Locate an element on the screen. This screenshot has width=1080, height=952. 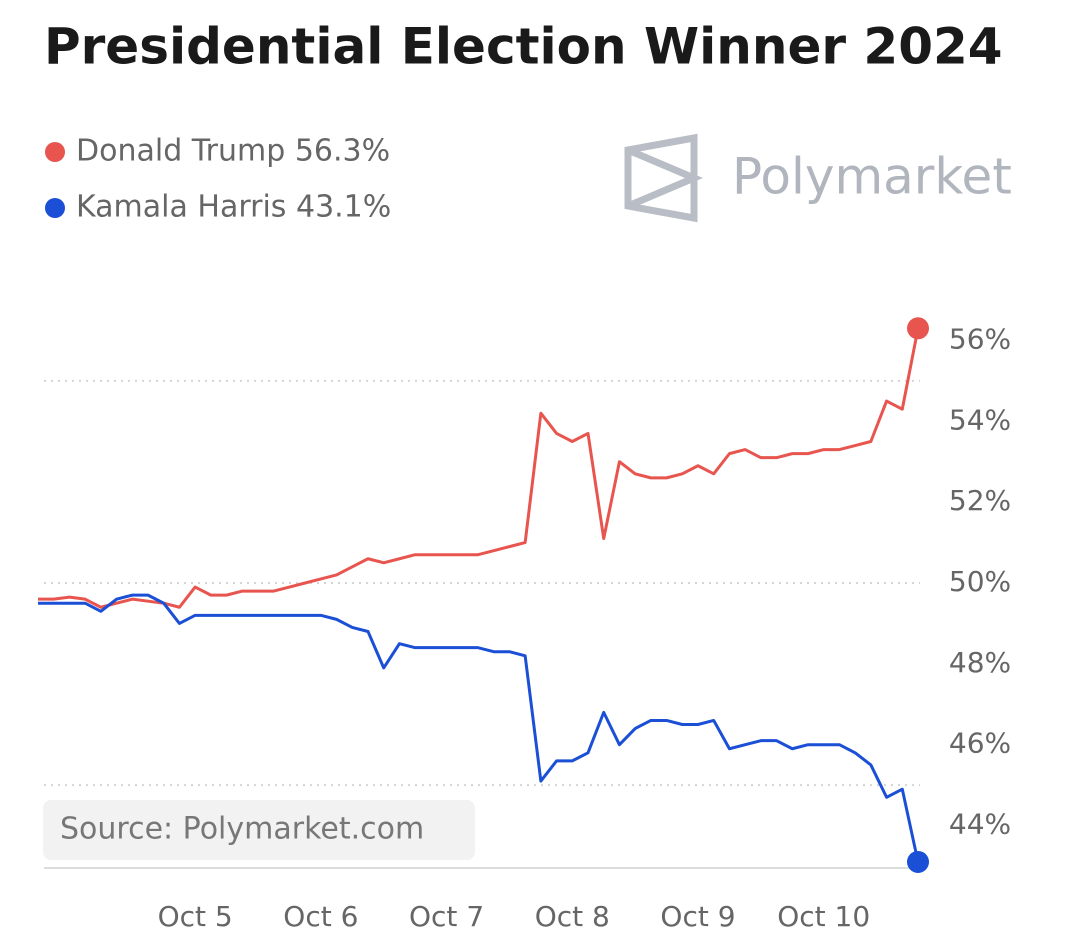
y-tick-label: 46% is located at coordinates (980, 743).